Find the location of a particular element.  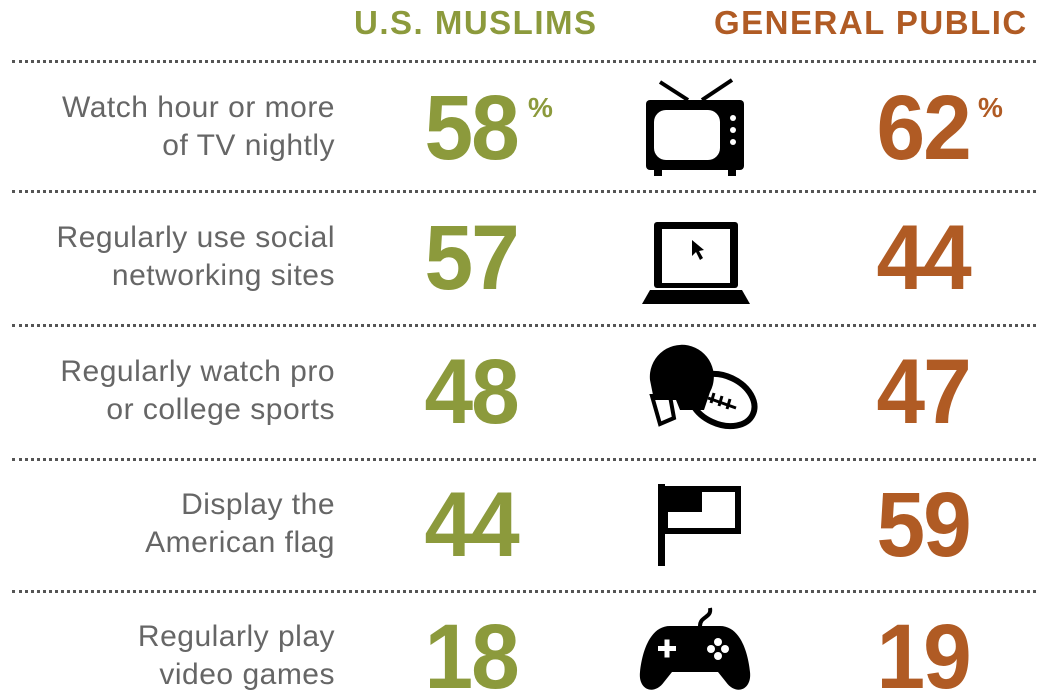

public-value: 62 is located at coordinates (923, 128).